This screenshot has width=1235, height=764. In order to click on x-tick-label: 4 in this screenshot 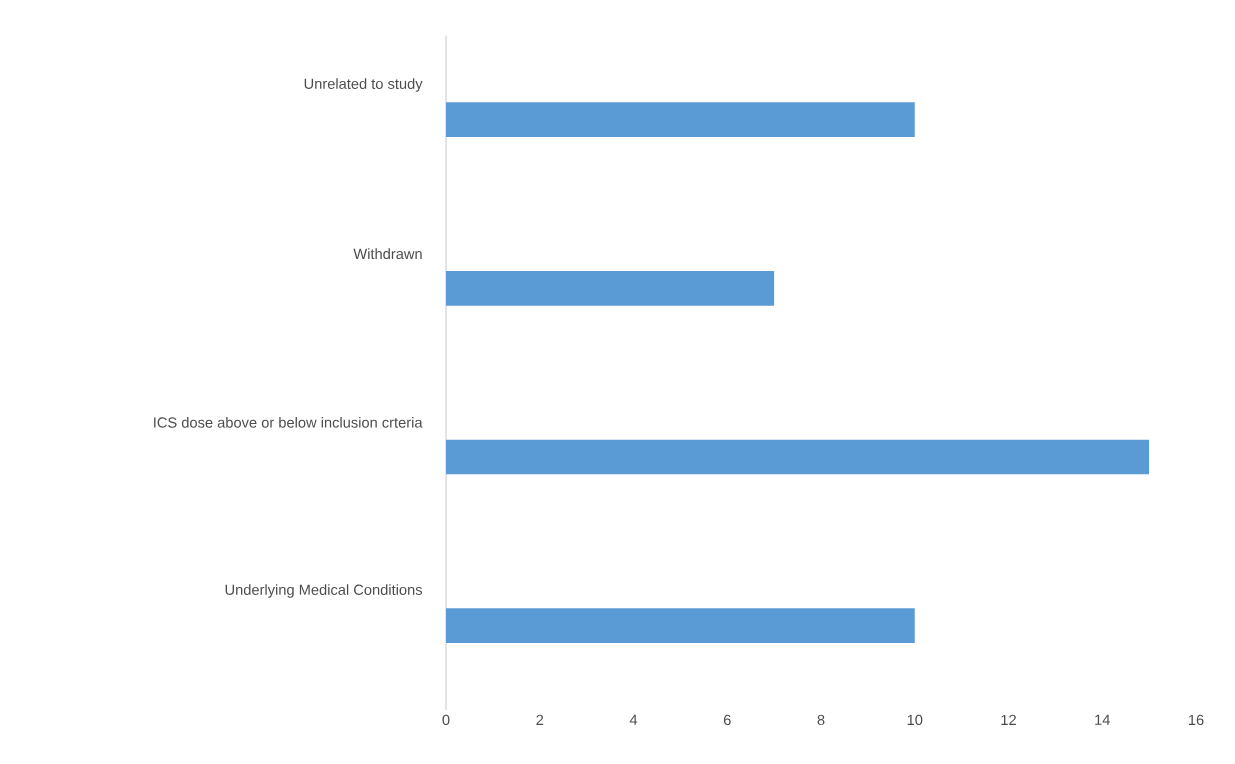, I will do `click(633, 719)`.